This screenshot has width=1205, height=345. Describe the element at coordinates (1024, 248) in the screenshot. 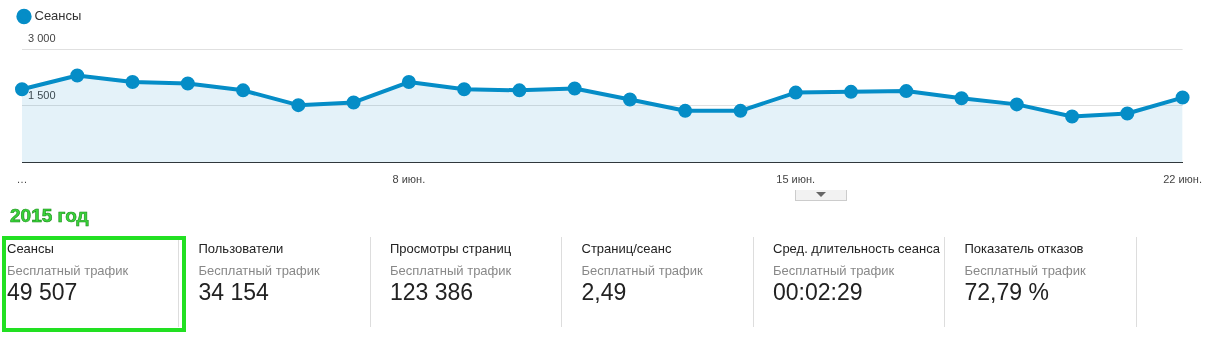

I see `text: Показатель отказов` at that location.